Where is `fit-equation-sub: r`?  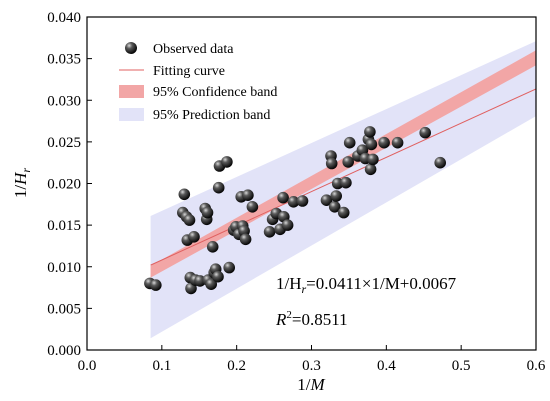
fit-equation-sub: r is located at coordinates (304, 289).